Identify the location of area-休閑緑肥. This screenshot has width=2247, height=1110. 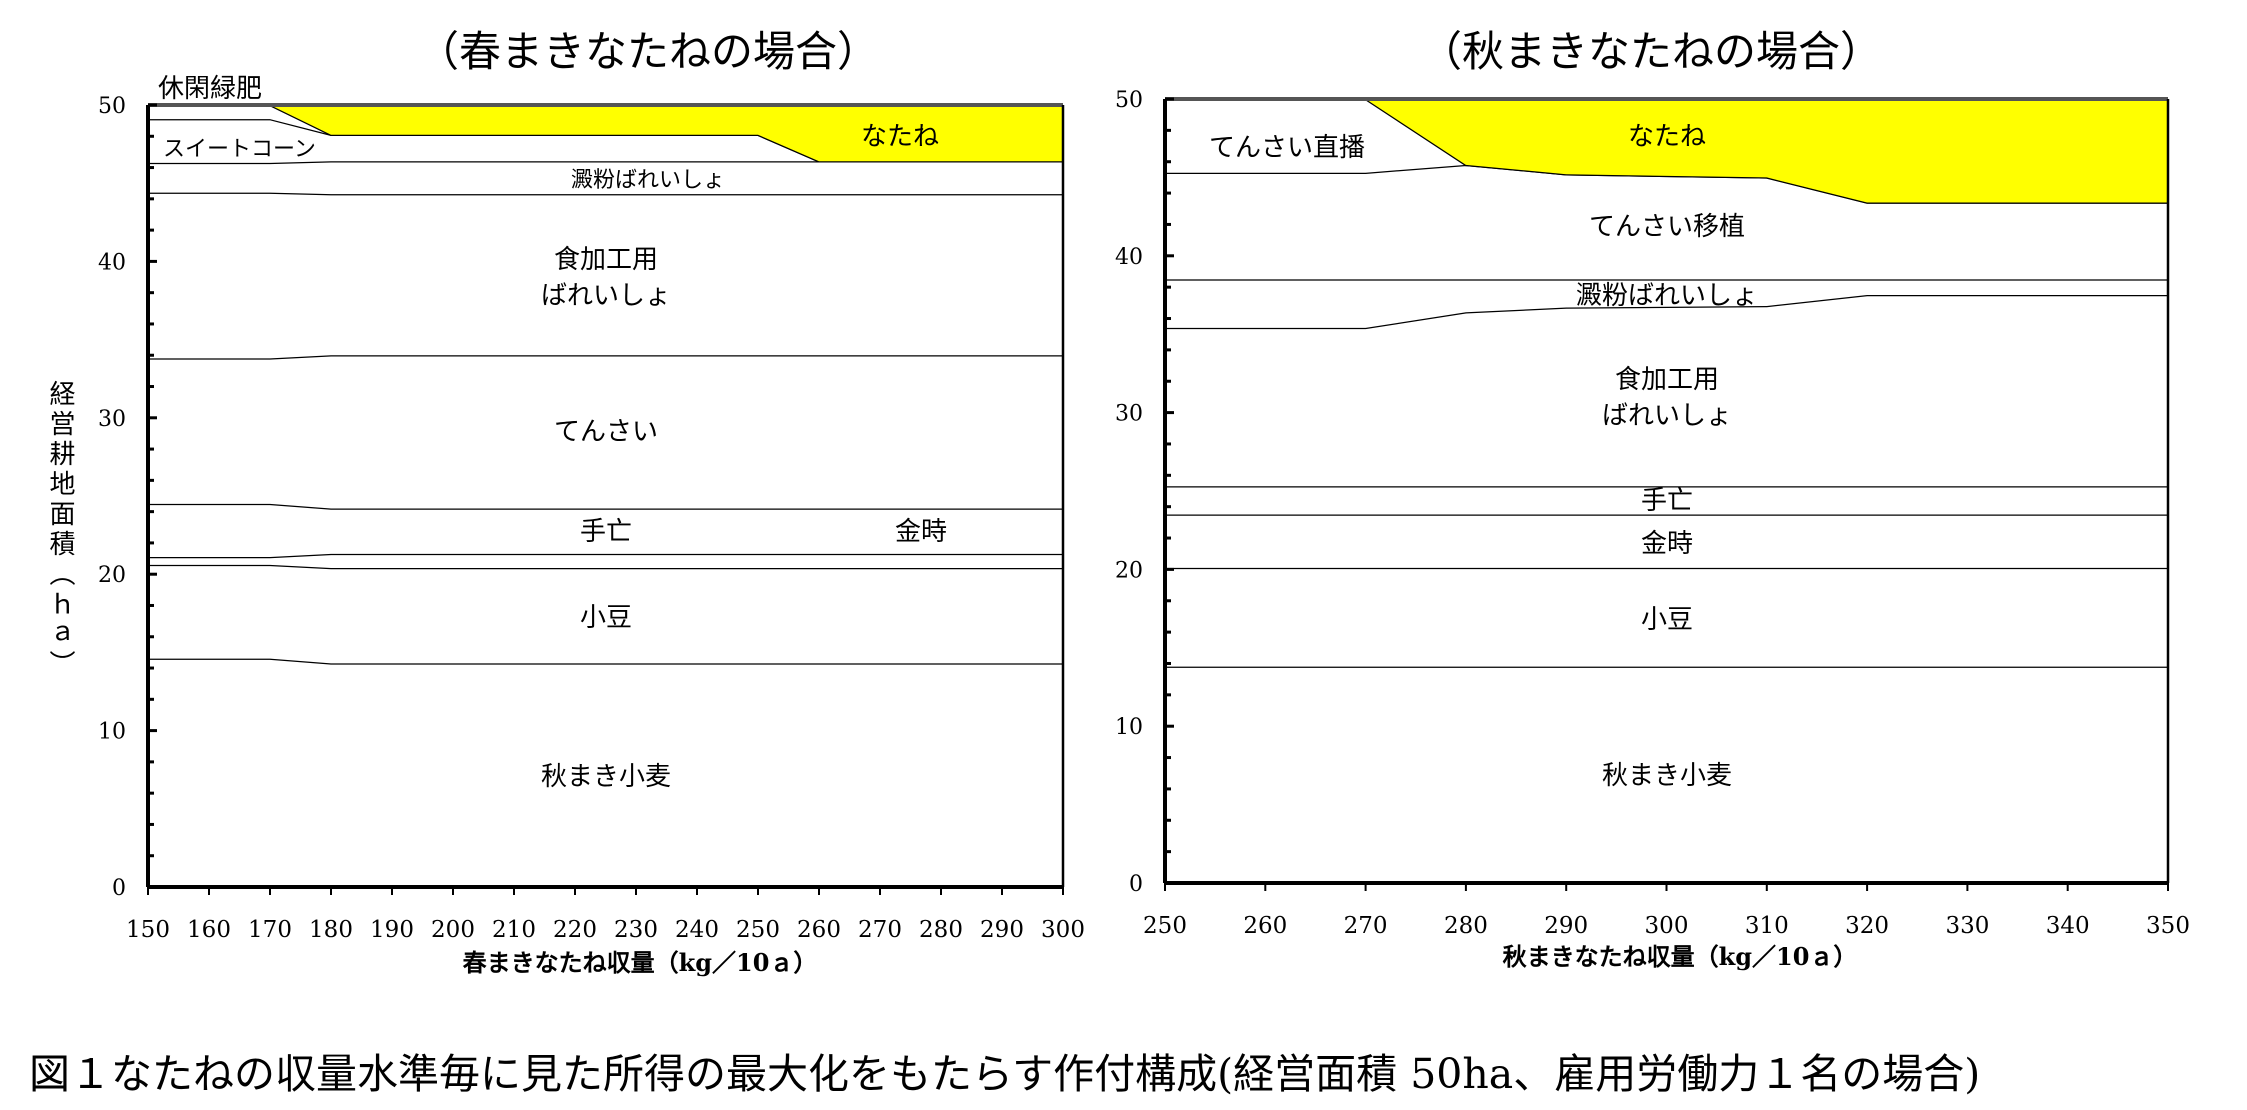
(605, 133).